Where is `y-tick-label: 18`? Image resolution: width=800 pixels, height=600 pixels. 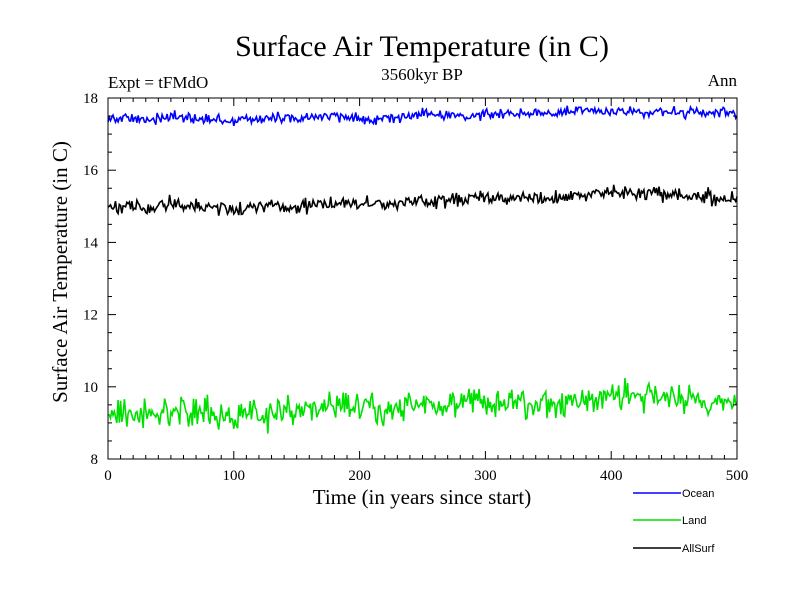
y-tick-label: 18 is located at coordinates (90, 99).